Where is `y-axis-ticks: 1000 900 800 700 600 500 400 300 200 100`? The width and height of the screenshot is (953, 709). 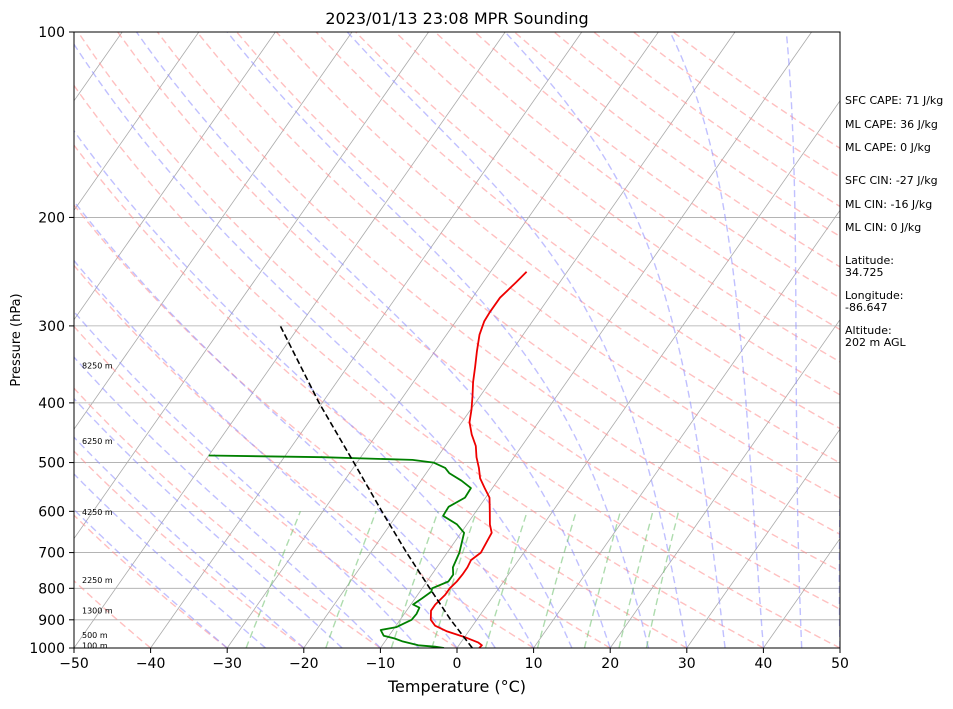
y-axis-ticks: 1000 900 800 700 600 500 400 300 200 100 is located at coordinates (51, 341).